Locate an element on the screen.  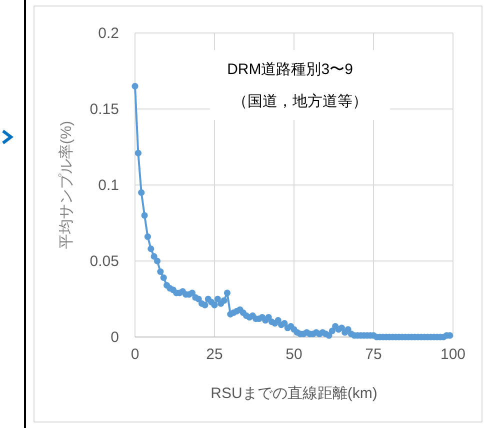
annotation: DRM道路種別3〜9 is located at coordinates (290, 69).